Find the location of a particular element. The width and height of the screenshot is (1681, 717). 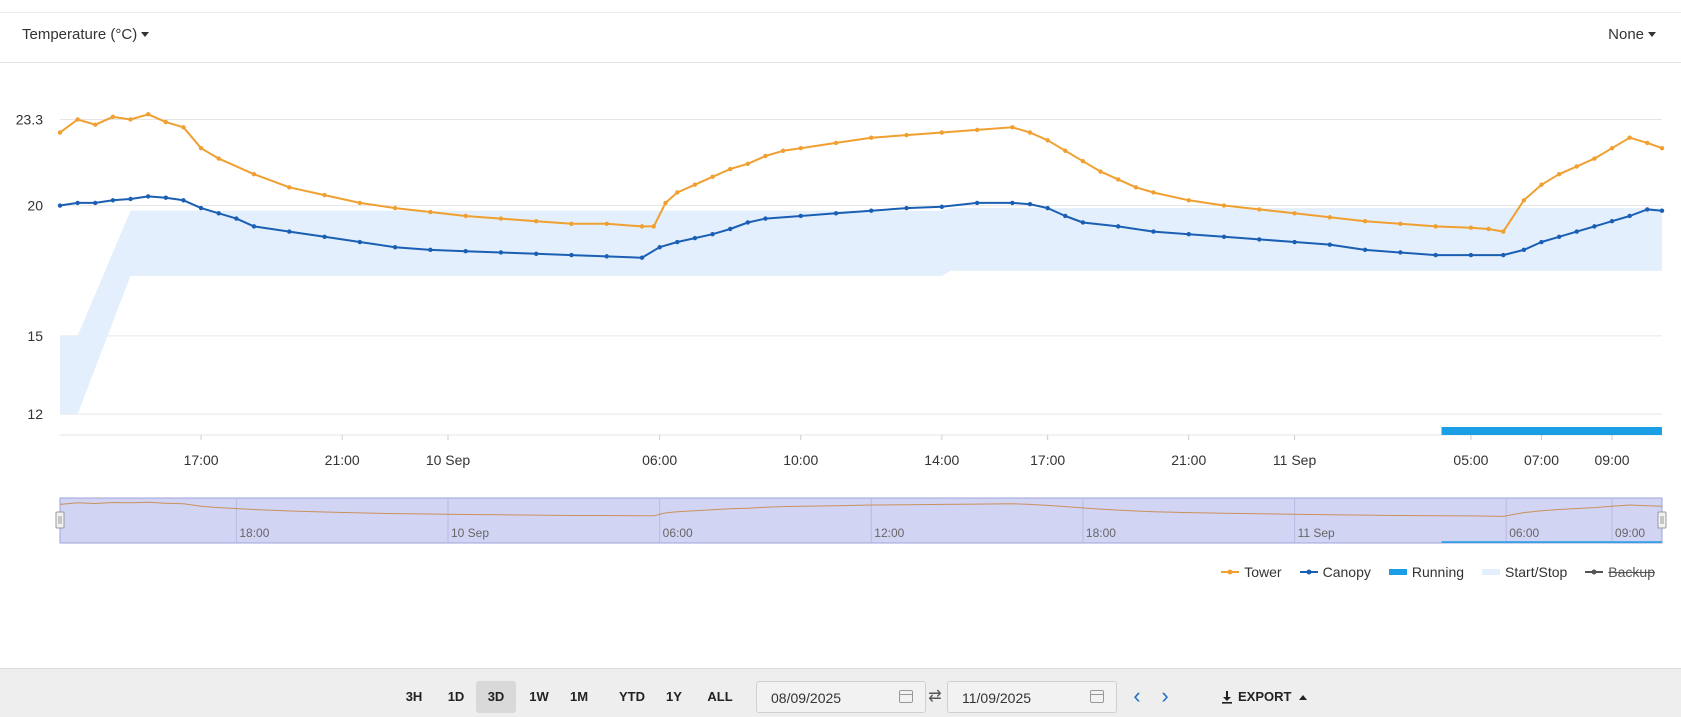

range-button-1w: 1W is located at coordinates (539, 696).